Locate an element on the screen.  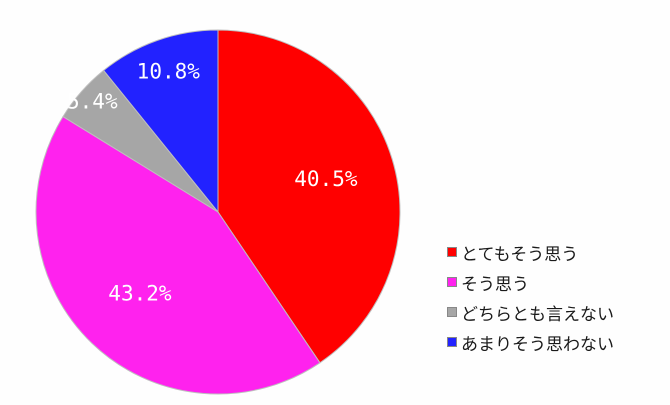
legend-label: あまりそう思わない is located at coordinates (537, 344).